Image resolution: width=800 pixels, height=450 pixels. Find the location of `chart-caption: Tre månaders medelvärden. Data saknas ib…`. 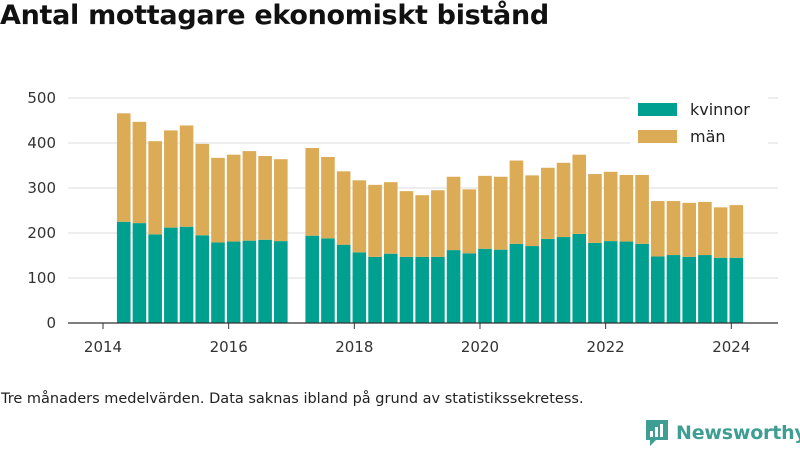

chart-caption: Tre månaders medelvärden. Data saknas ib… is located at coordinates (292, 399).